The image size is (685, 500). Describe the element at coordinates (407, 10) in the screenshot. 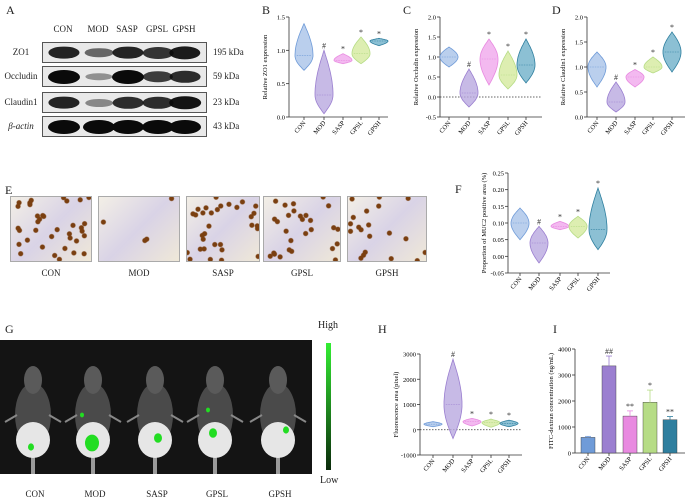

I see `panel-label-c: C` at that location.